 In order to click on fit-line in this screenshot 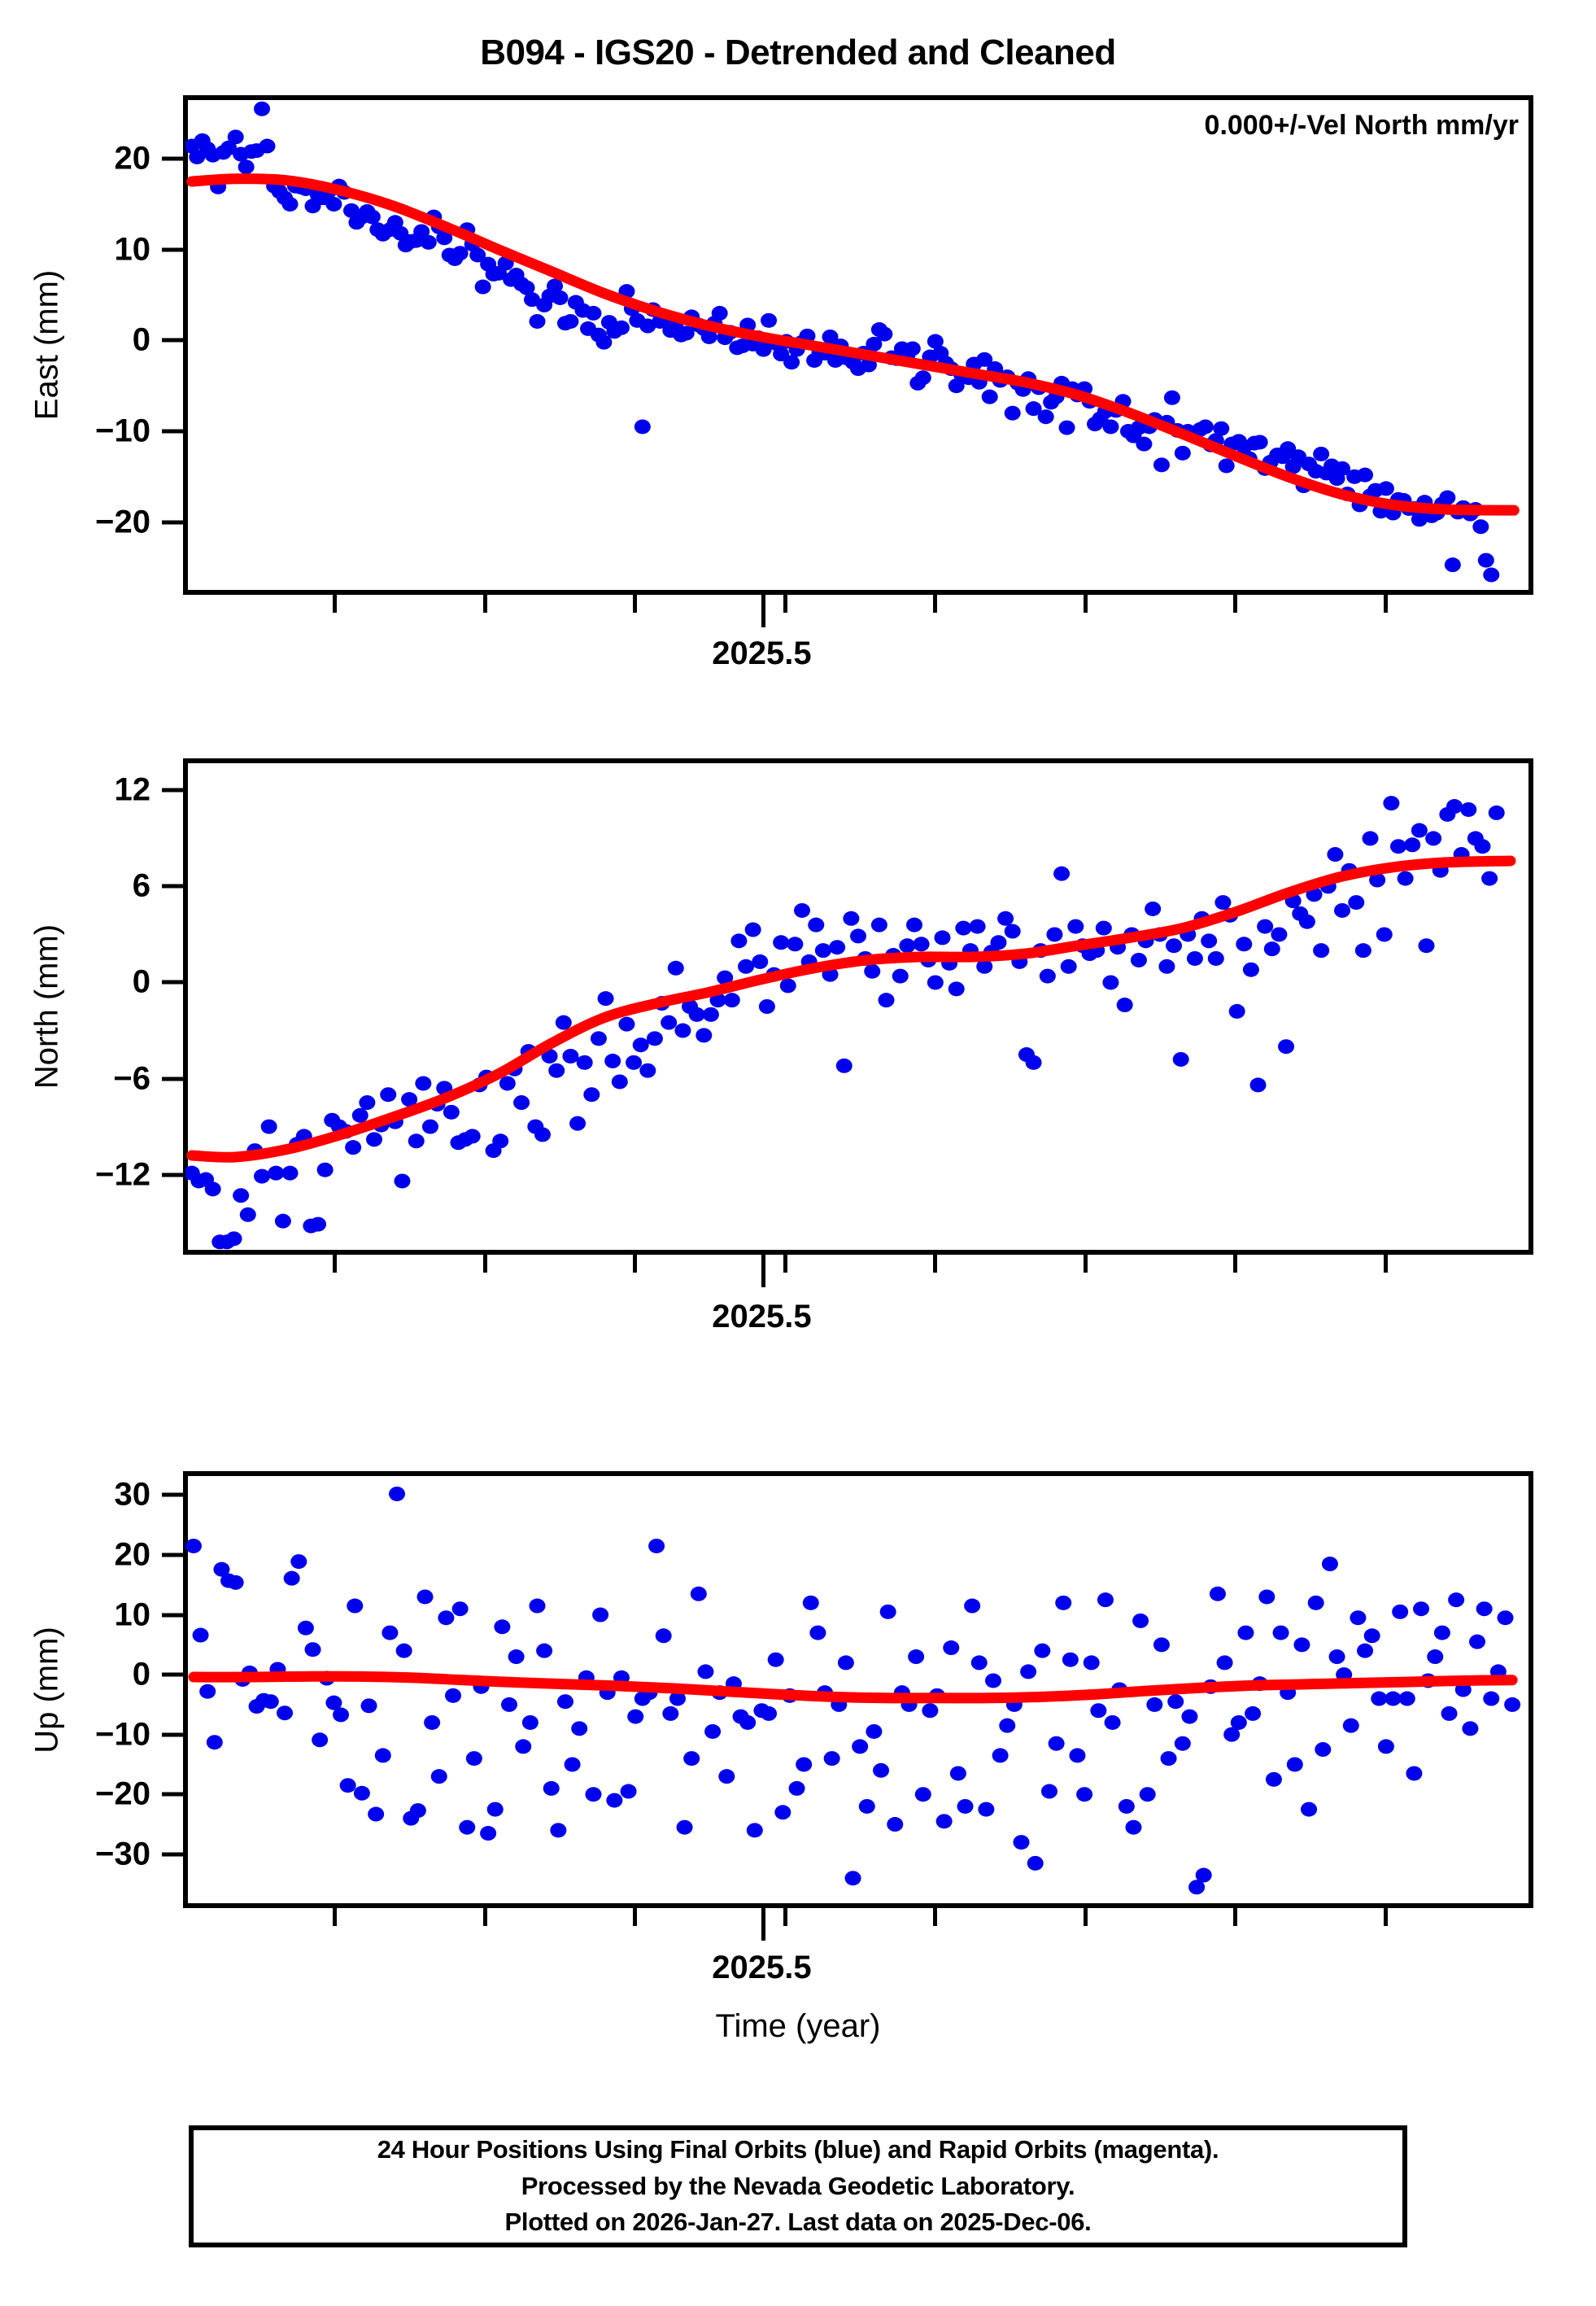, I will do `click(853, 344)`.